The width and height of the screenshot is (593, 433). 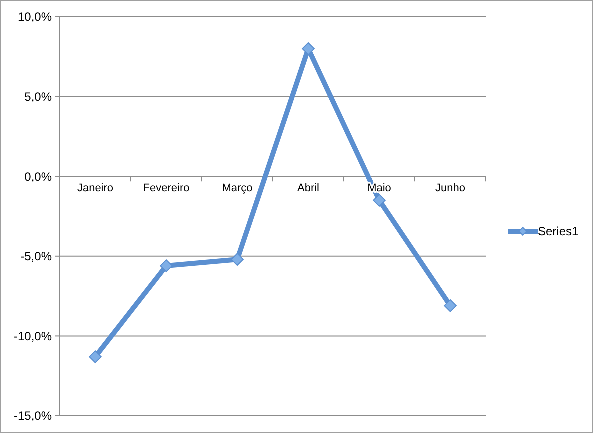 What do you see at coordinates (166, 188) in the screenshot?
I see `x-tick-label: Fevereiro` at bounding box center [166, 188].